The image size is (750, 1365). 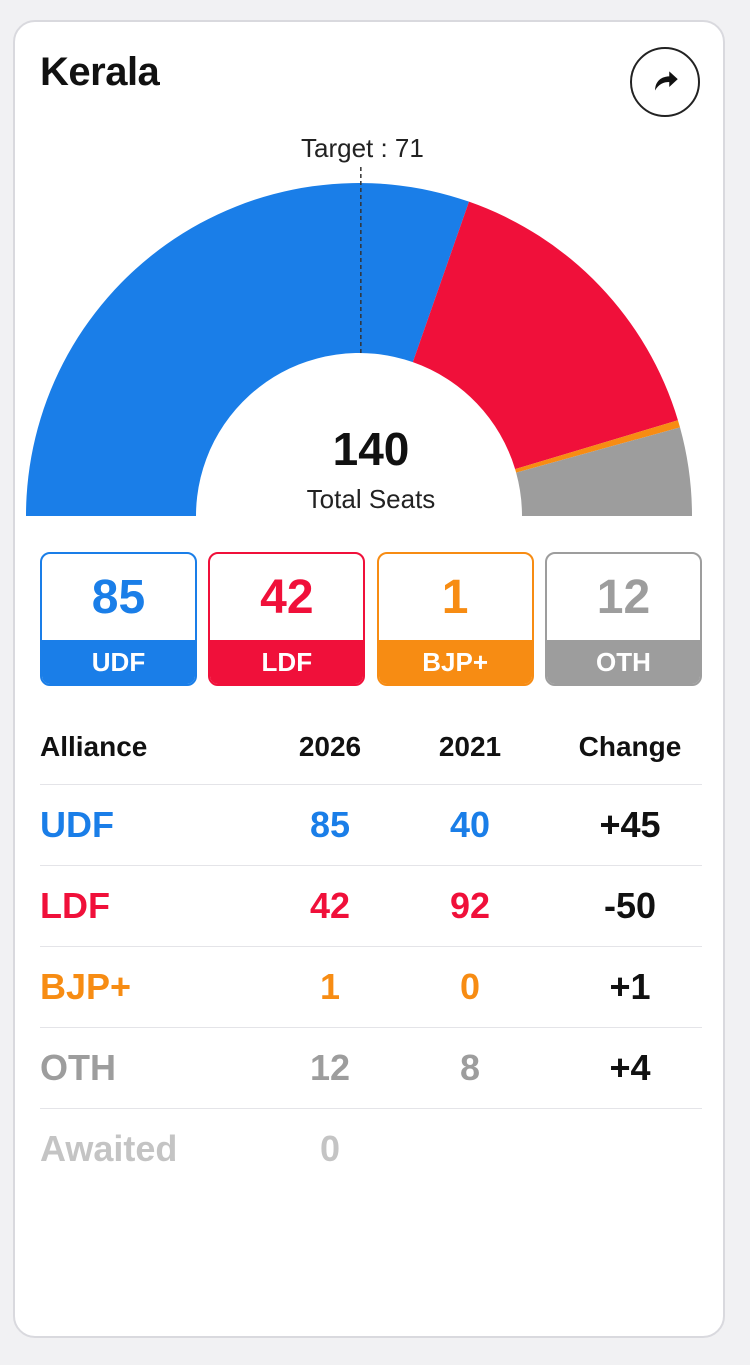 I want to click on row-oth-2021: 8, so click(x=470, y=1067).